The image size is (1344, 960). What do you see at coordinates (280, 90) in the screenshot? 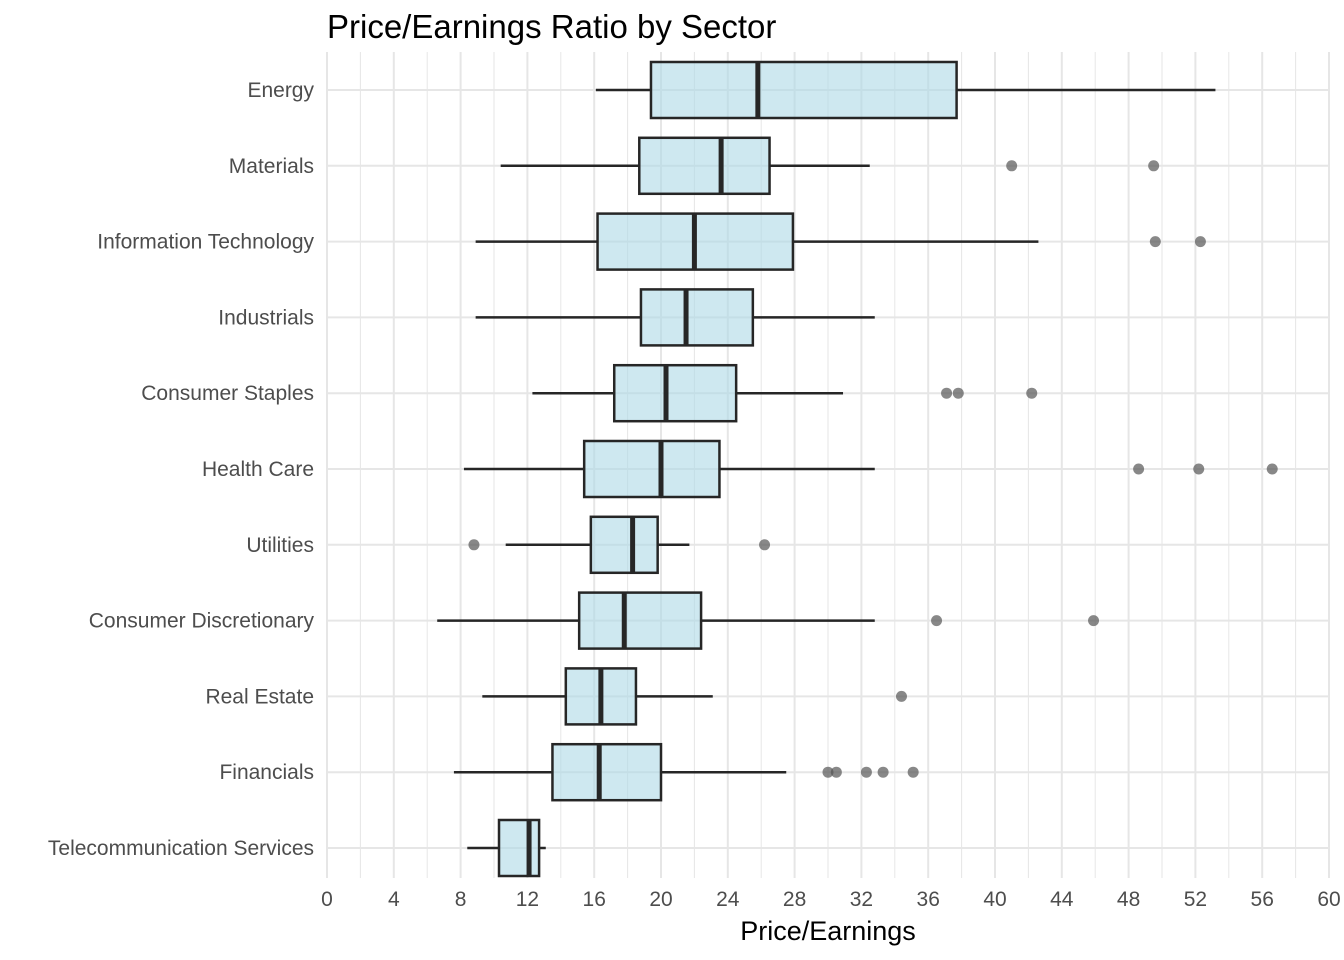
I see `y-tick-label: Energy` at bounding box center [280, 90].